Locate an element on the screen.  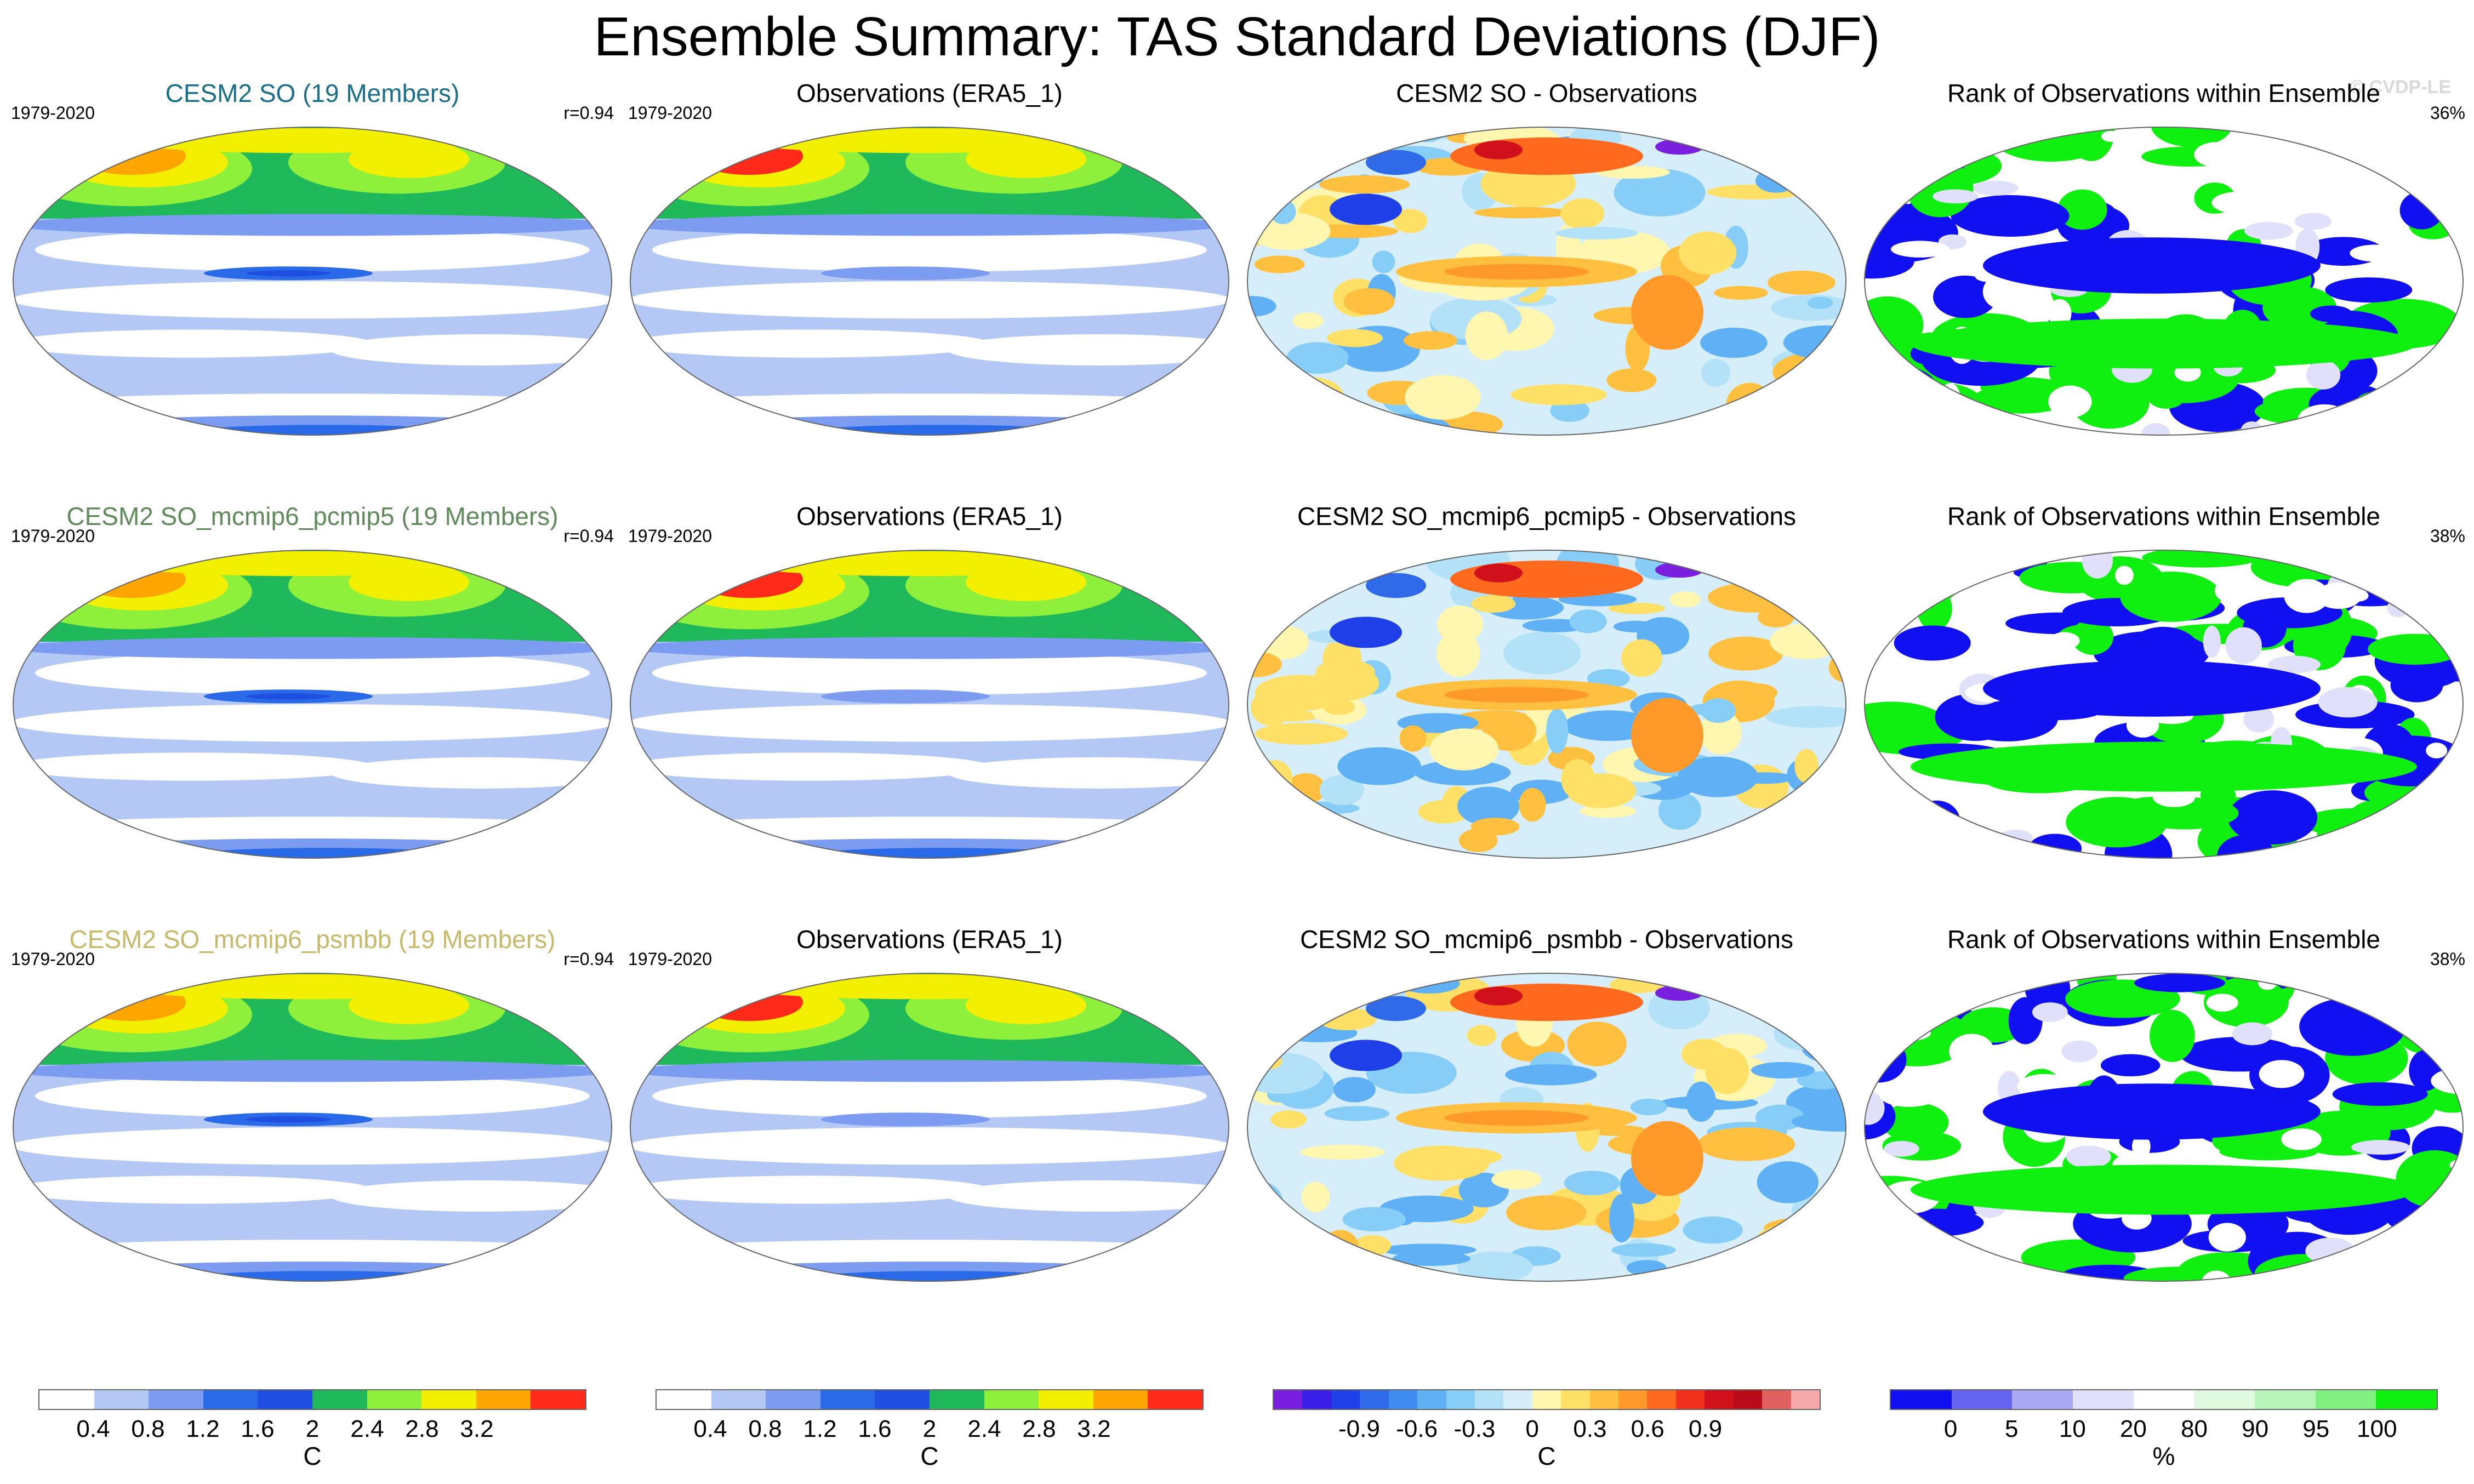
arctic-bias-core is located at coordinates (1498, 149).